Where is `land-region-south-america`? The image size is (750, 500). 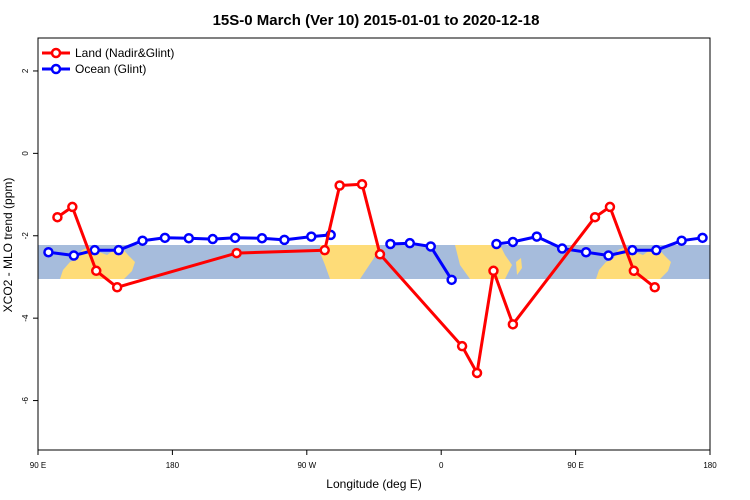
land-region-south-america is located at coordinates (350, 262).